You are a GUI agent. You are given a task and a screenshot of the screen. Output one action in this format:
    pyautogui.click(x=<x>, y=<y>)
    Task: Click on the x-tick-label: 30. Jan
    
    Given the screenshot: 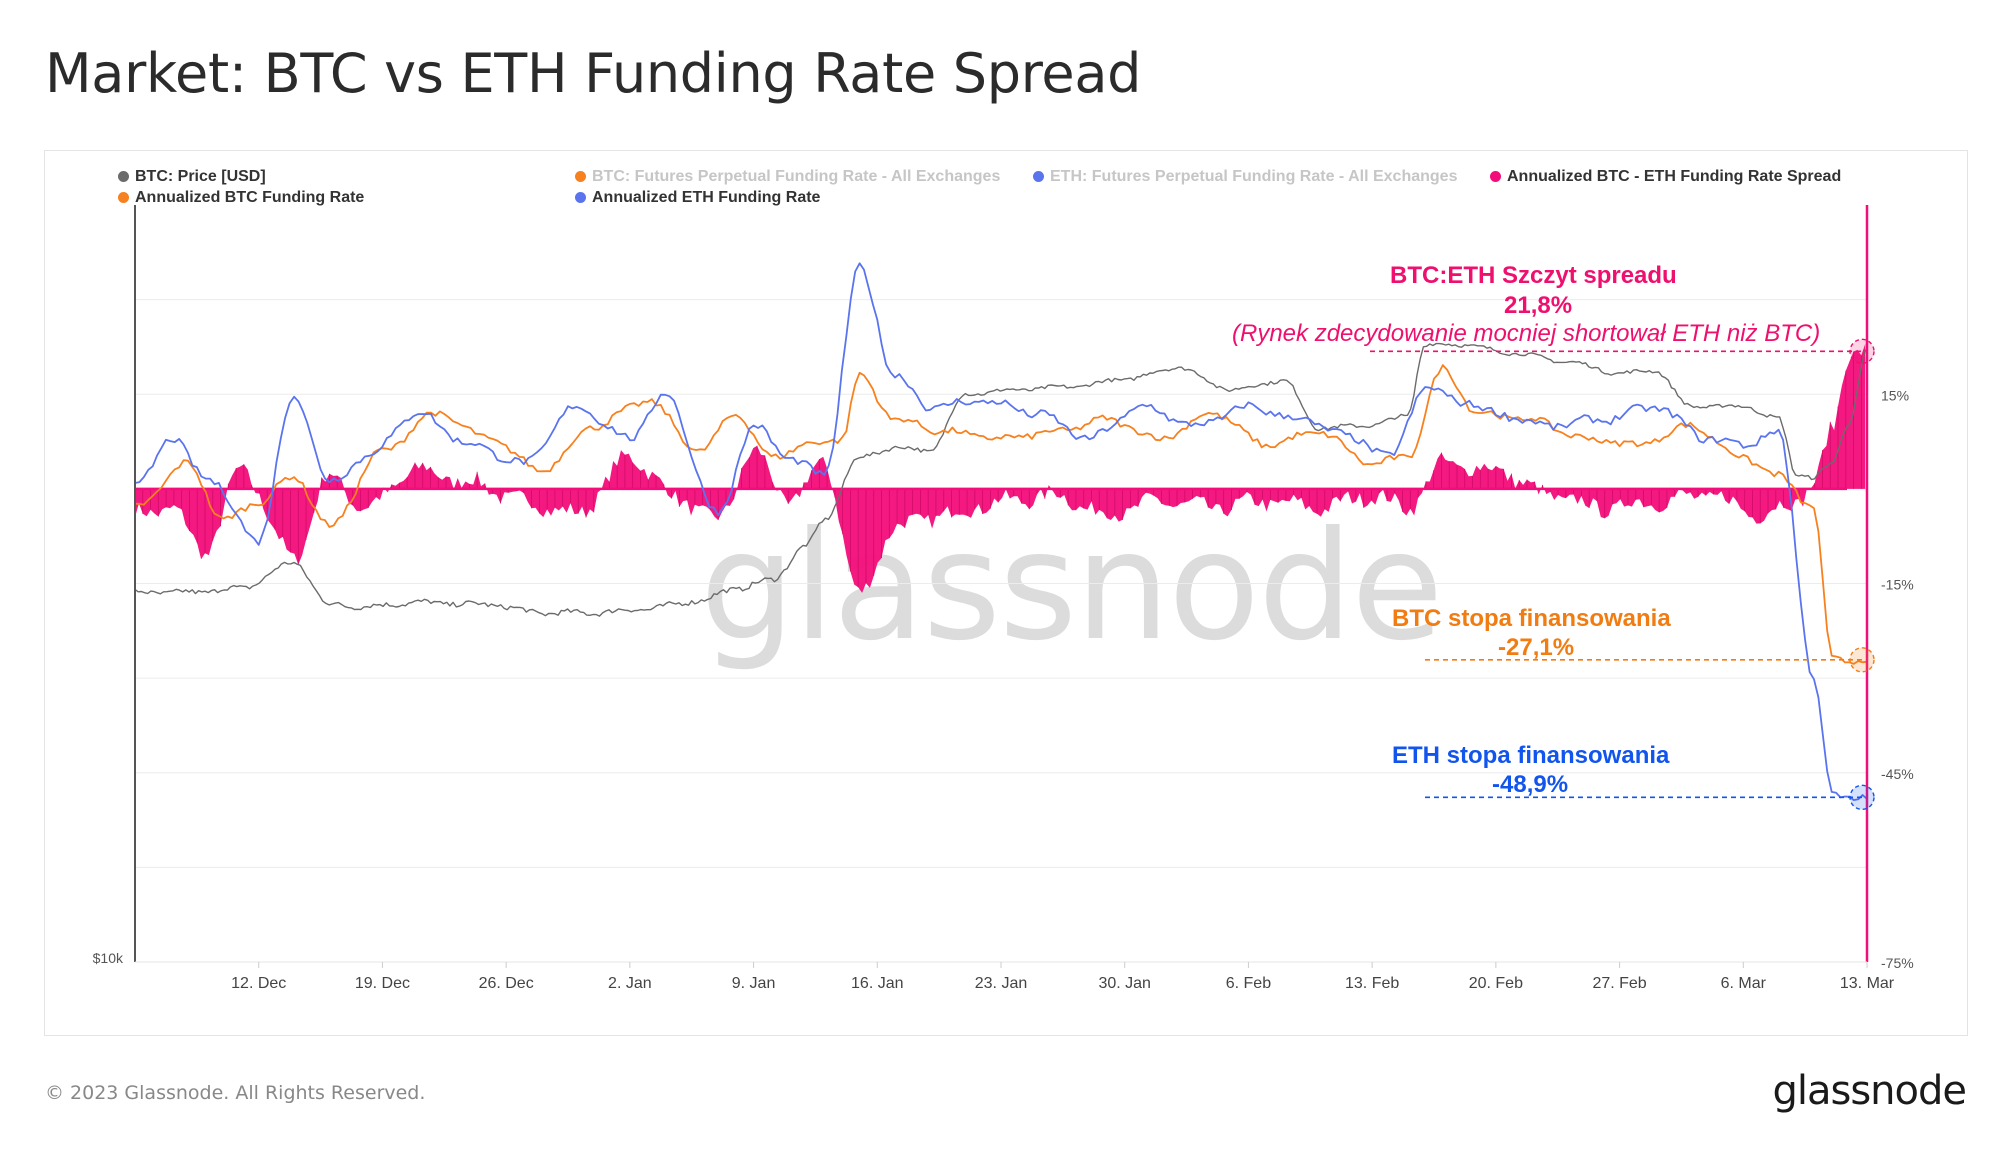 What is the action you would take?
    pyautogui.click(x=1124, y=983)
    